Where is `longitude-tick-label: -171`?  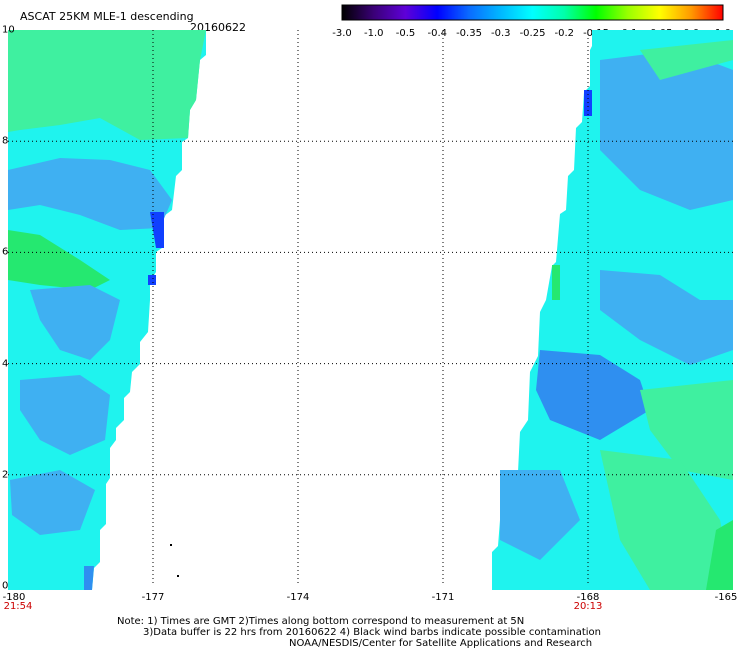
longitude-tick-label: -171 is located at coordinates (443, 597).